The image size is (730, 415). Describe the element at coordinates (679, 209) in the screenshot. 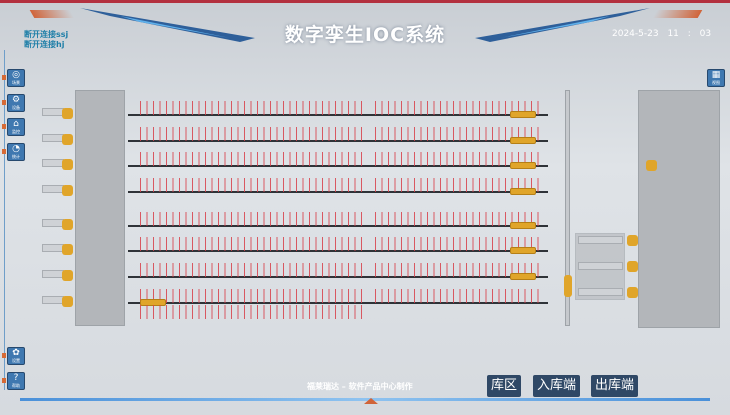

I see `right-storage-block` at that location.